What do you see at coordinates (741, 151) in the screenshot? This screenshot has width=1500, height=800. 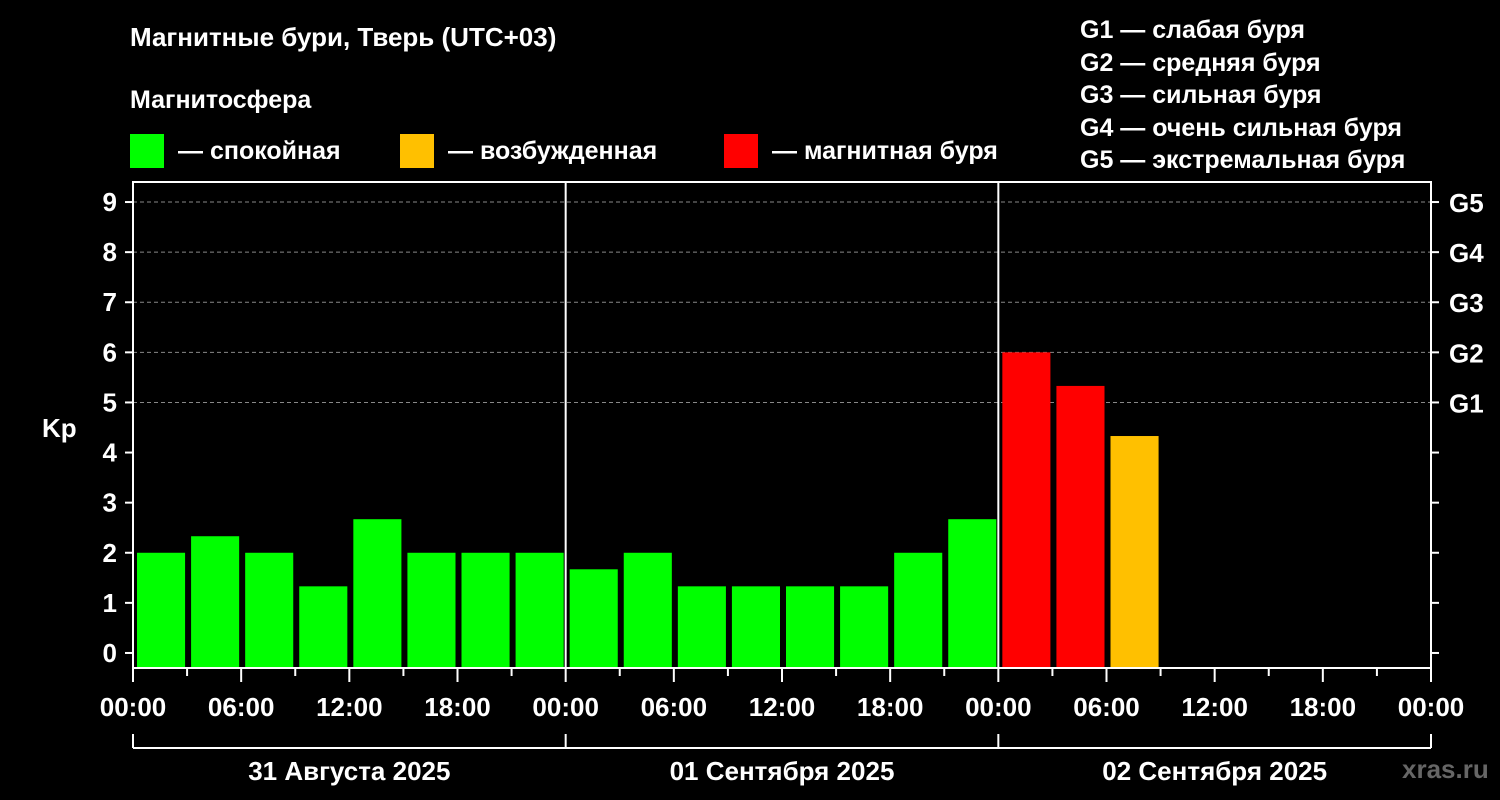 I see `legend-swatch-storm` at bounding box center [741, 151].